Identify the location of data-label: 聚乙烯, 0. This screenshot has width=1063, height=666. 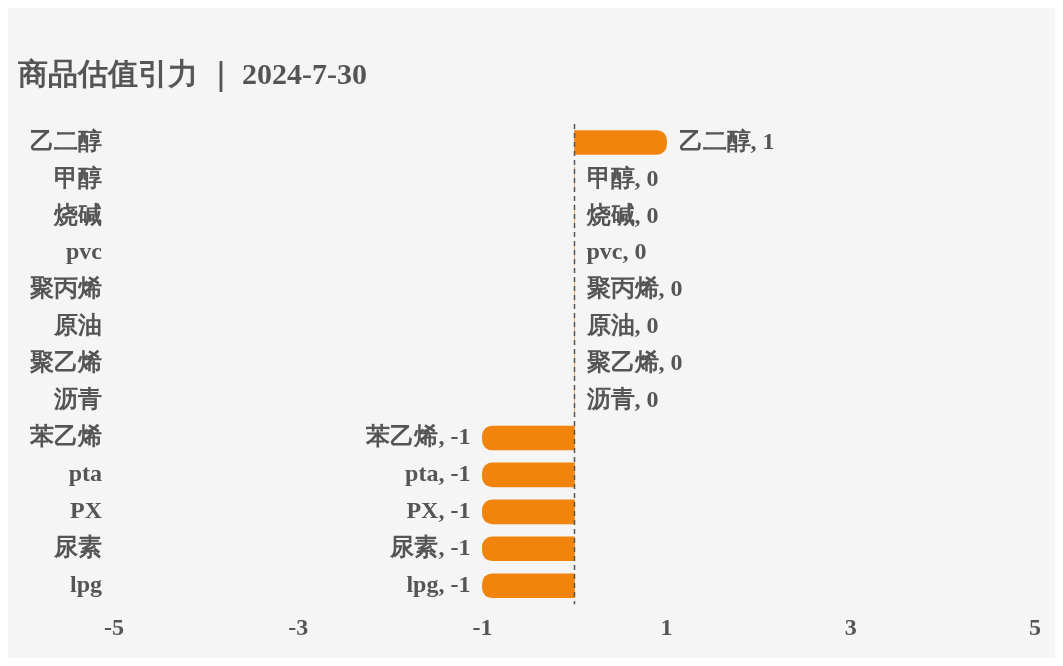
(634, 362).